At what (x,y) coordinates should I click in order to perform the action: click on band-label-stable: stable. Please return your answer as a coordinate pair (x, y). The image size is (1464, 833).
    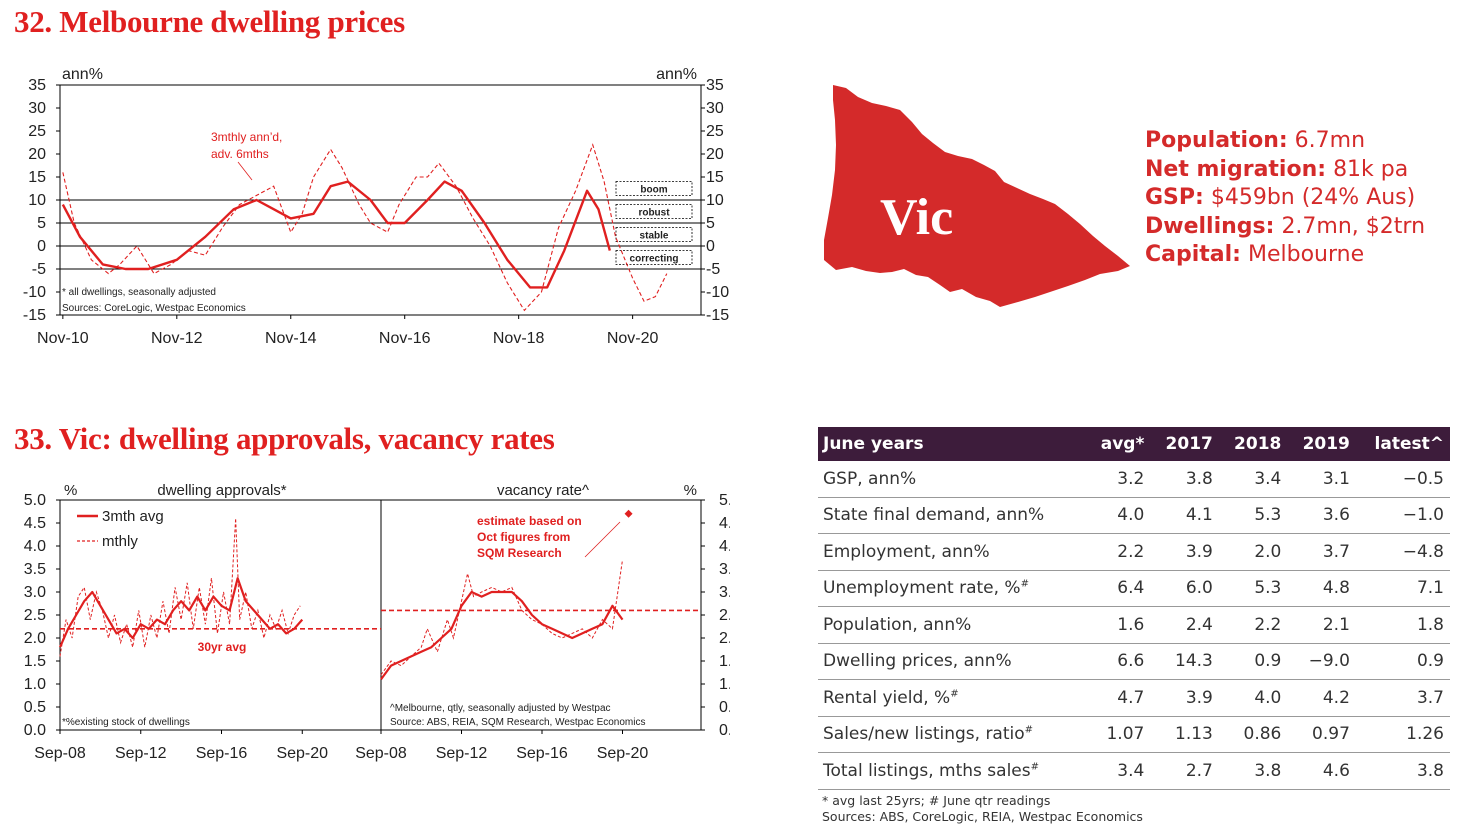
    Looking at the image, I should click on (654, 236).